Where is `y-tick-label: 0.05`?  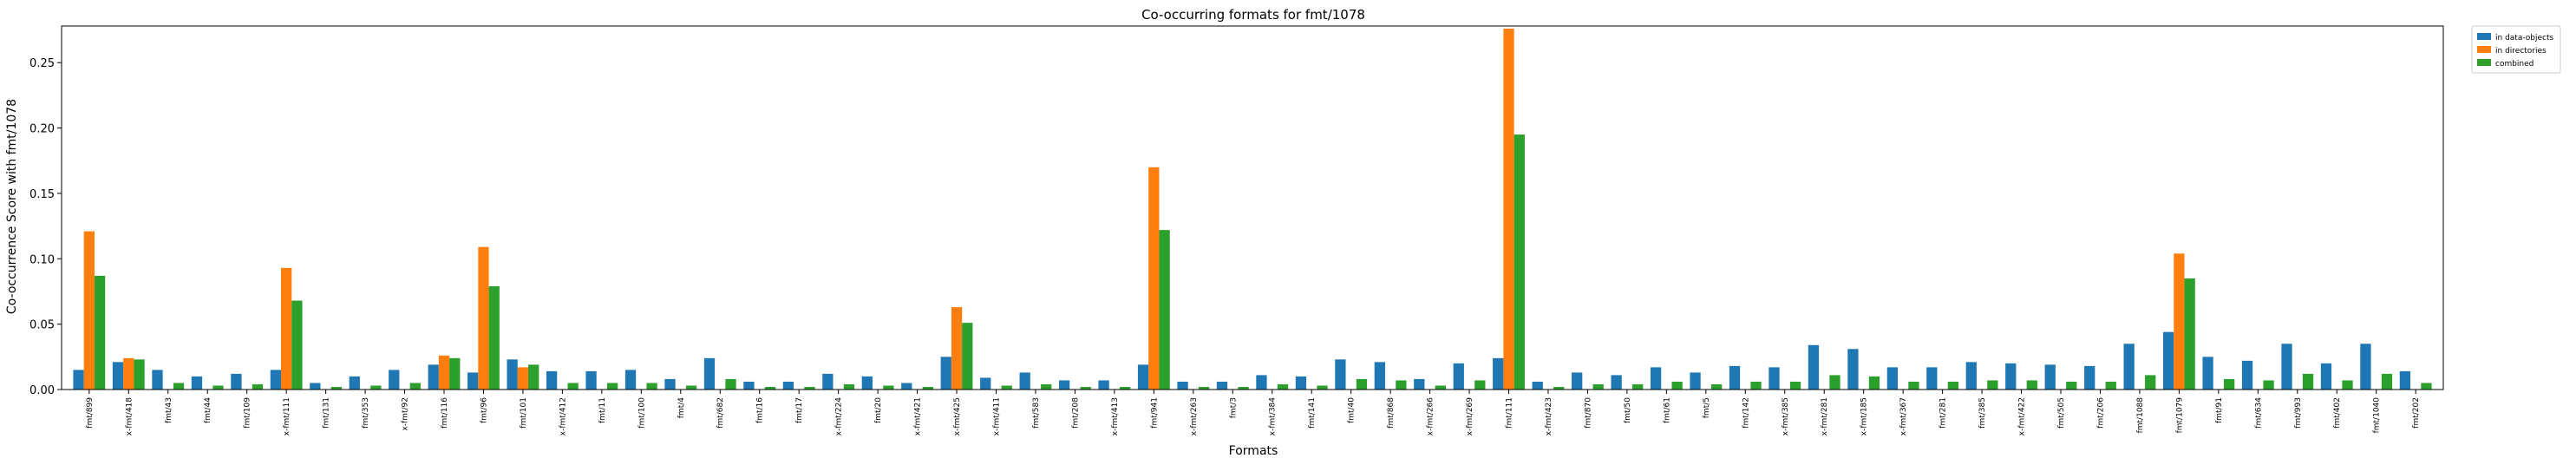
y-tick-label: 0.05 is located at coordinates (42, 325).